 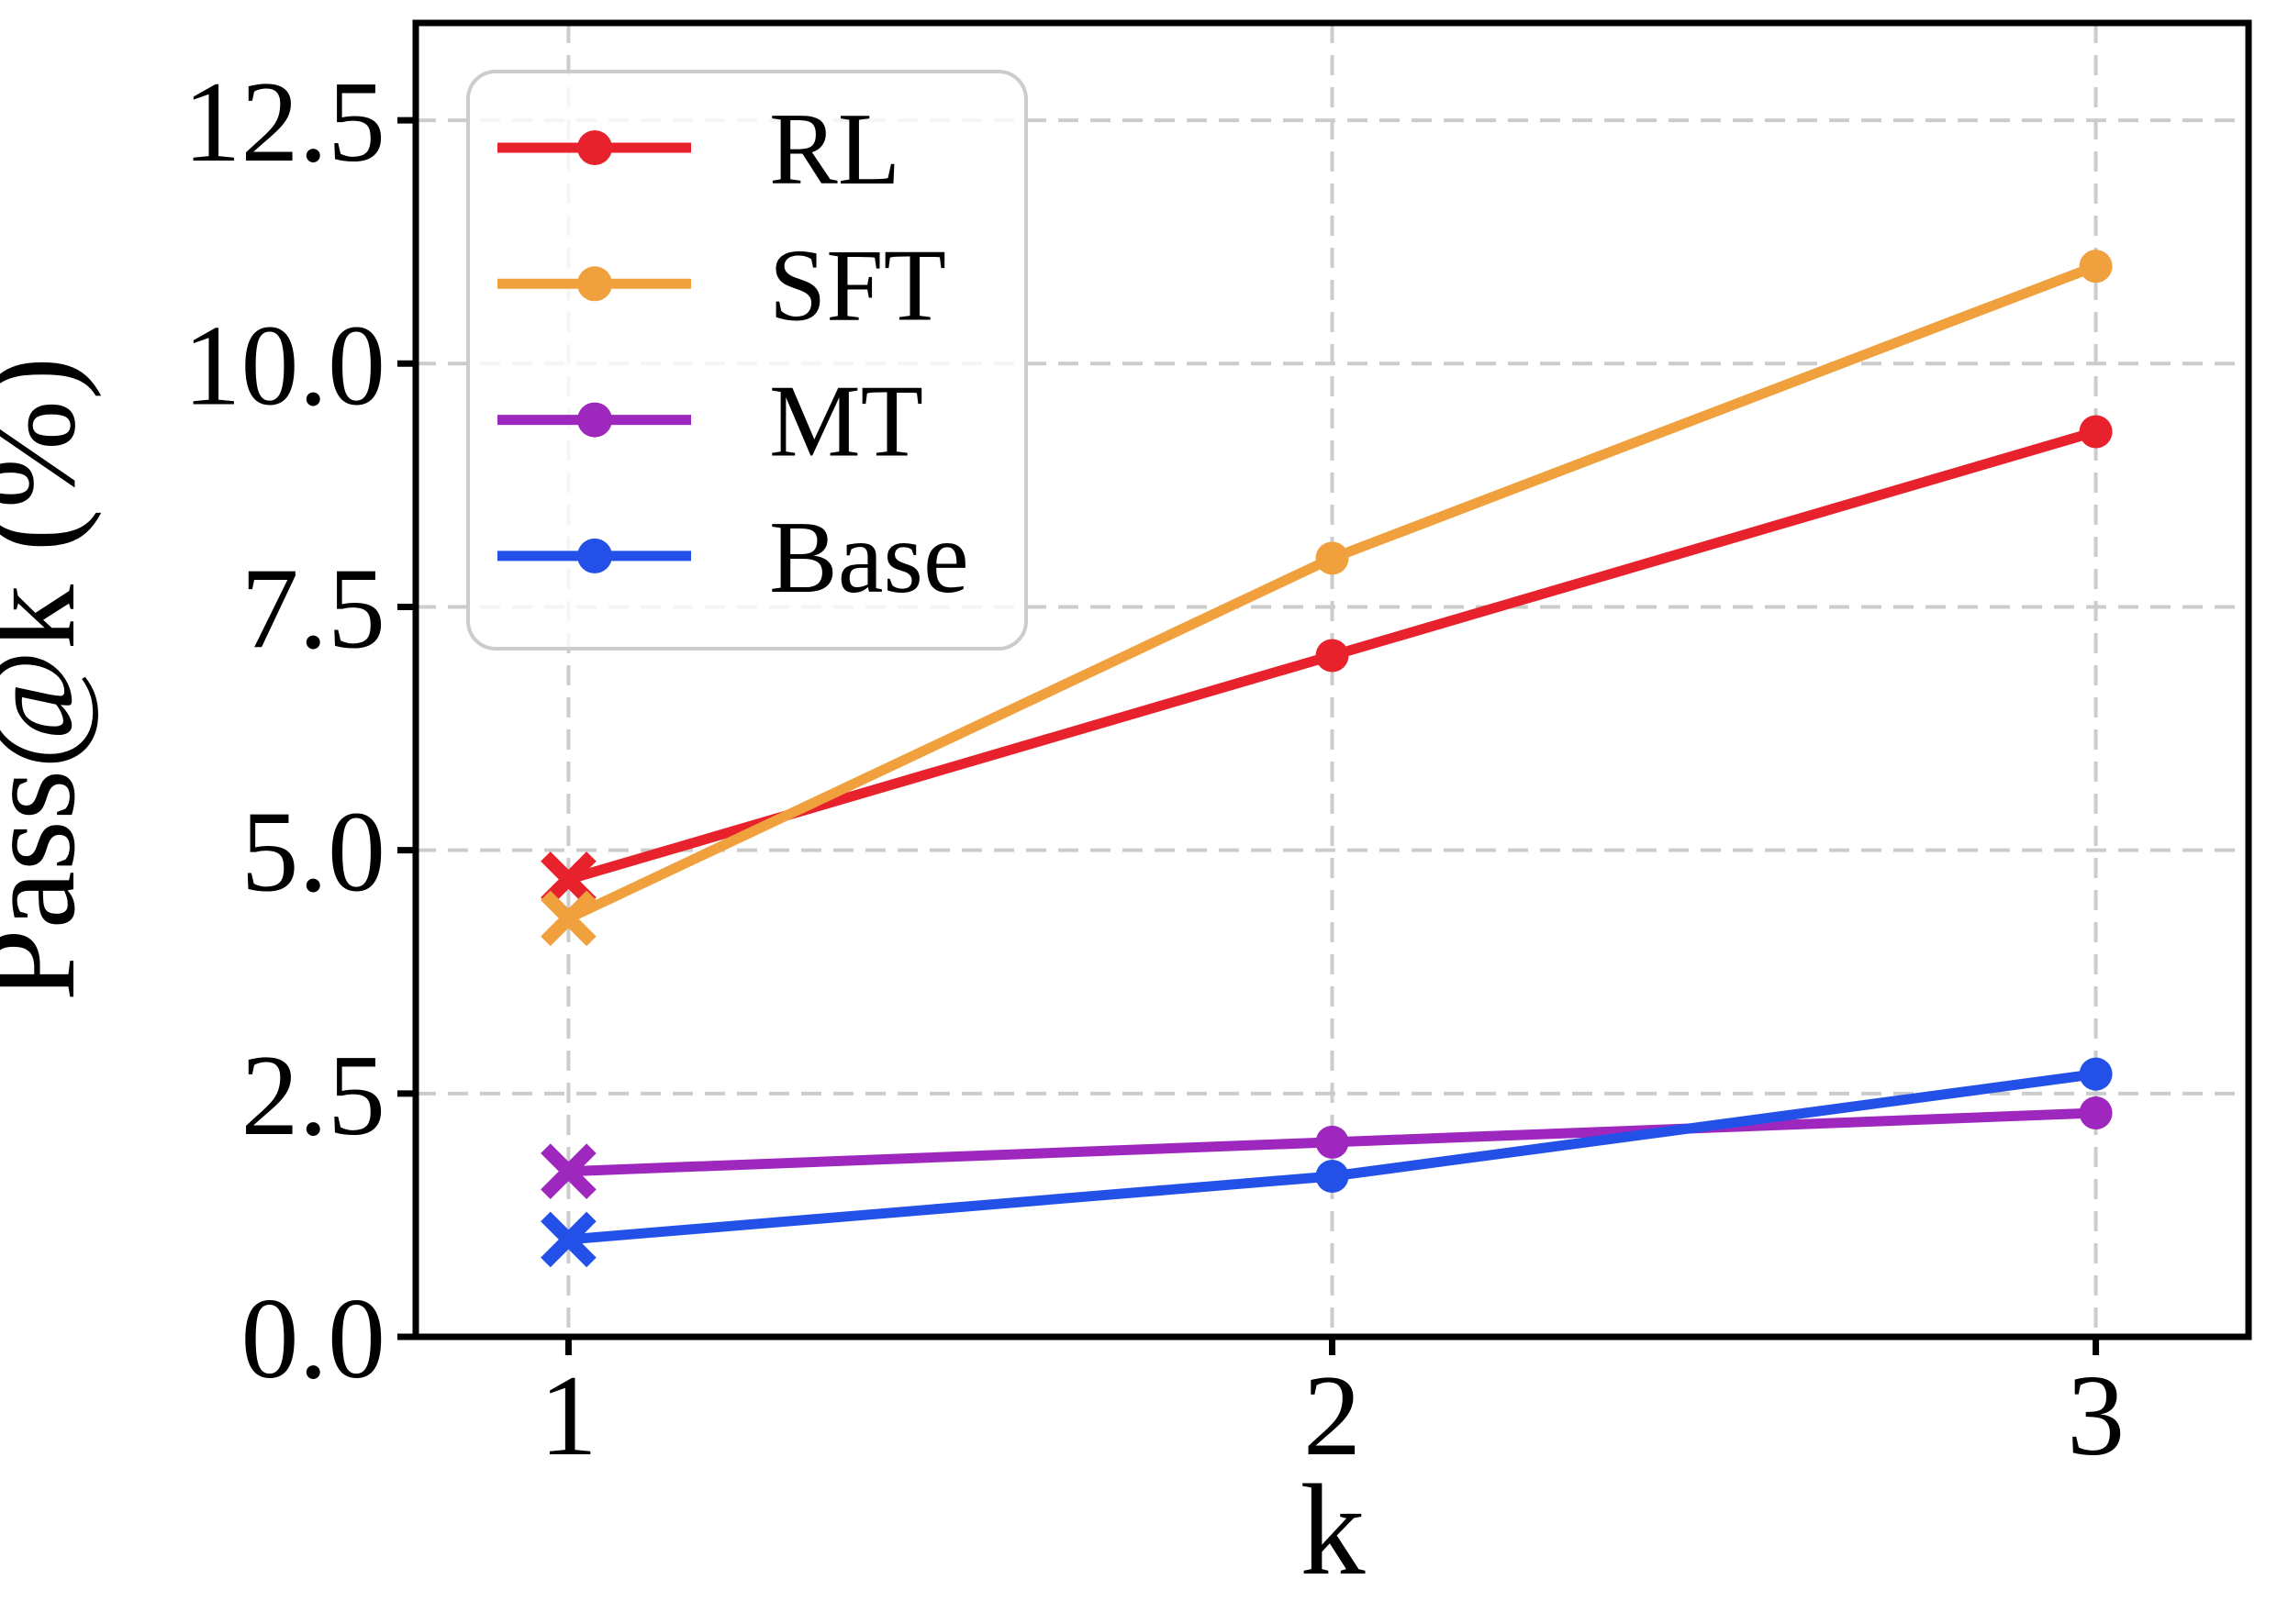 I want to click on y-tick-label: 12.5, so click(x=285, y=122).